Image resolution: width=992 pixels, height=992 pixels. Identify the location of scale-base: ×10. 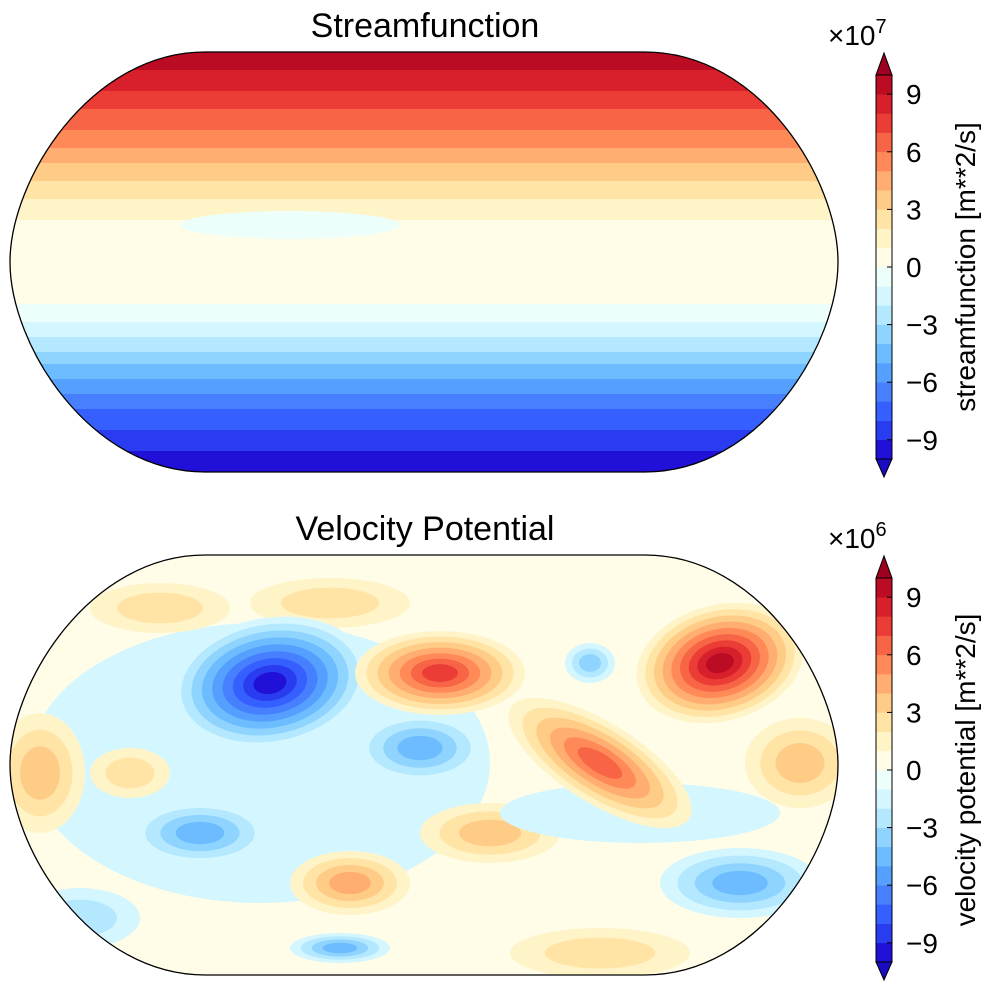
(852, 538).